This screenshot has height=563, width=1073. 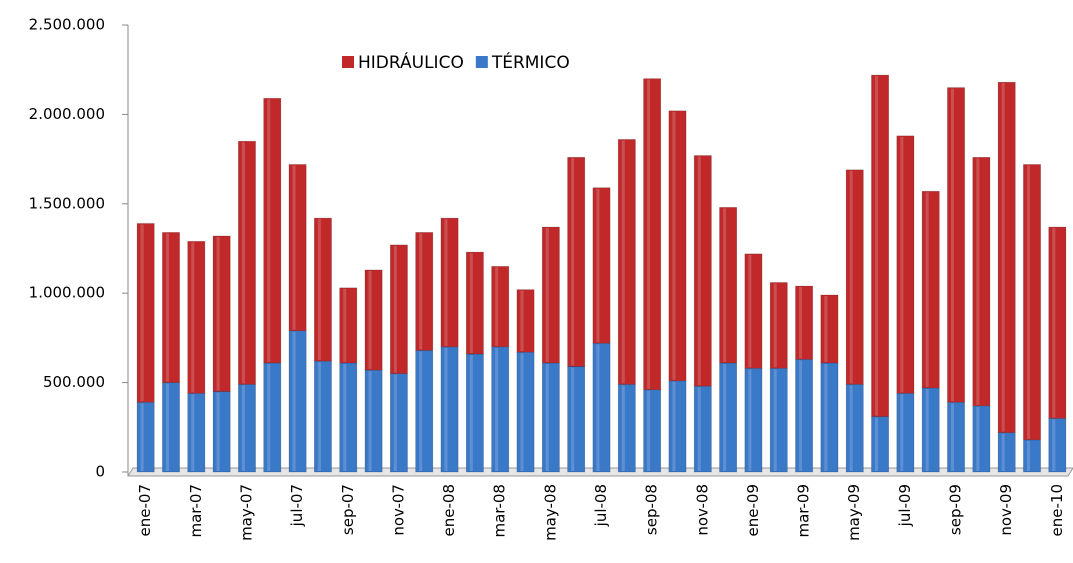 What do you see at coordinates (411, 62) in the screenshot?
I see `legend-label: HIDRÁULICO` at bounding box center [411, 62].